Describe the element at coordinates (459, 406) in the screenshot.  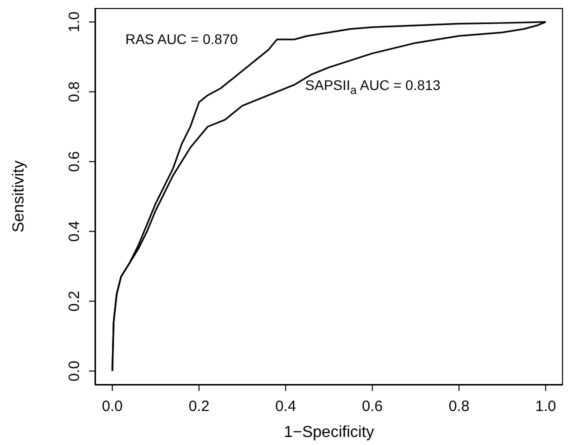
I see `x-tick-label: 0.8` at that location.